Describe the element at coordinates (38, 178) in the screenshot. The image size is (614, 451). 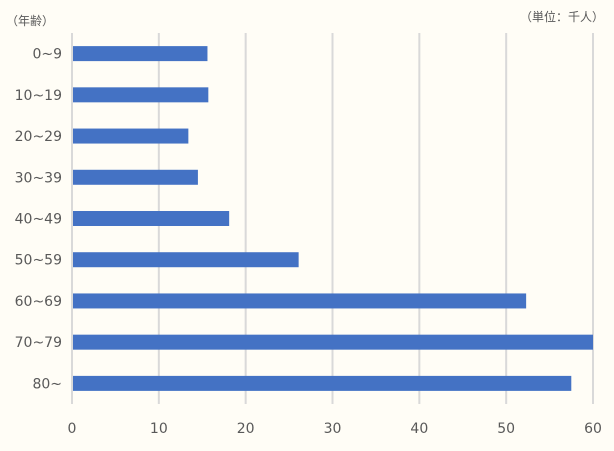
I see `y-tick-label-30~39: 30~39` at that location.